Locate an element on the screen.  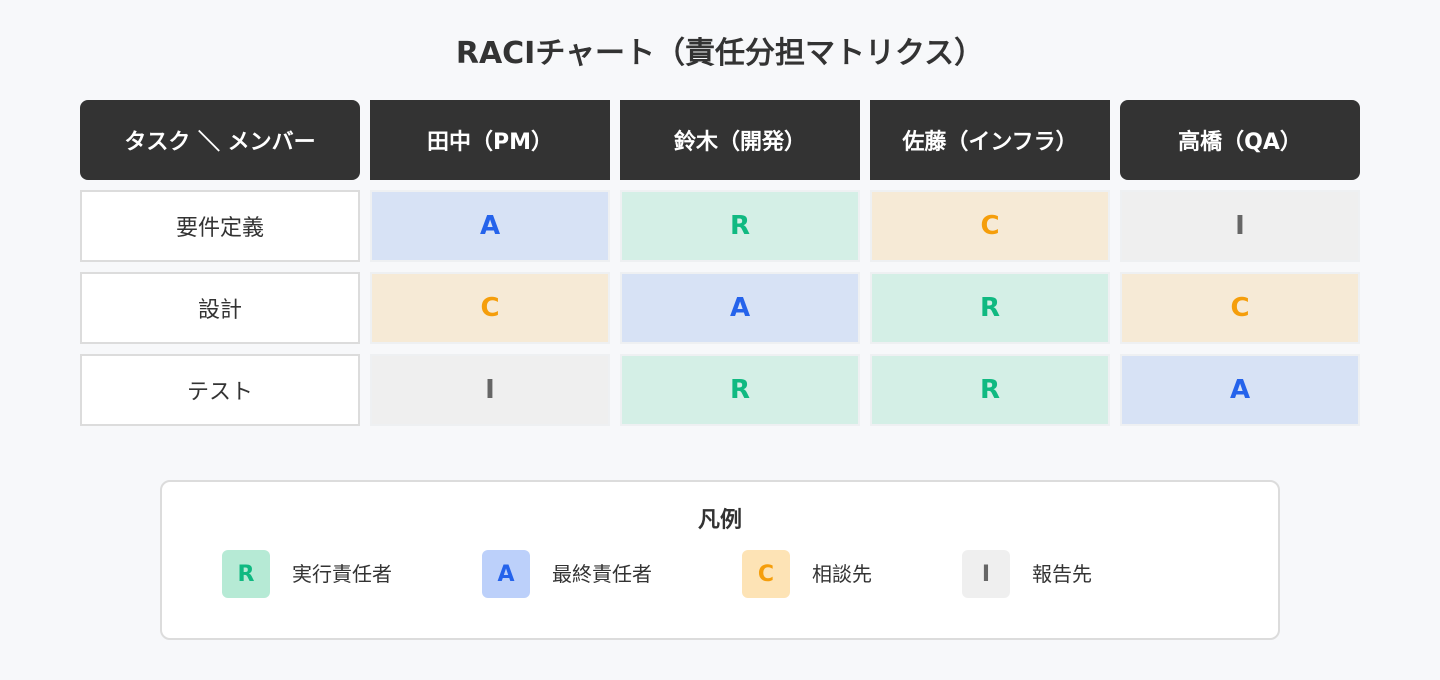
member-header: 田中（PM） is located at coordinates (490, 140).